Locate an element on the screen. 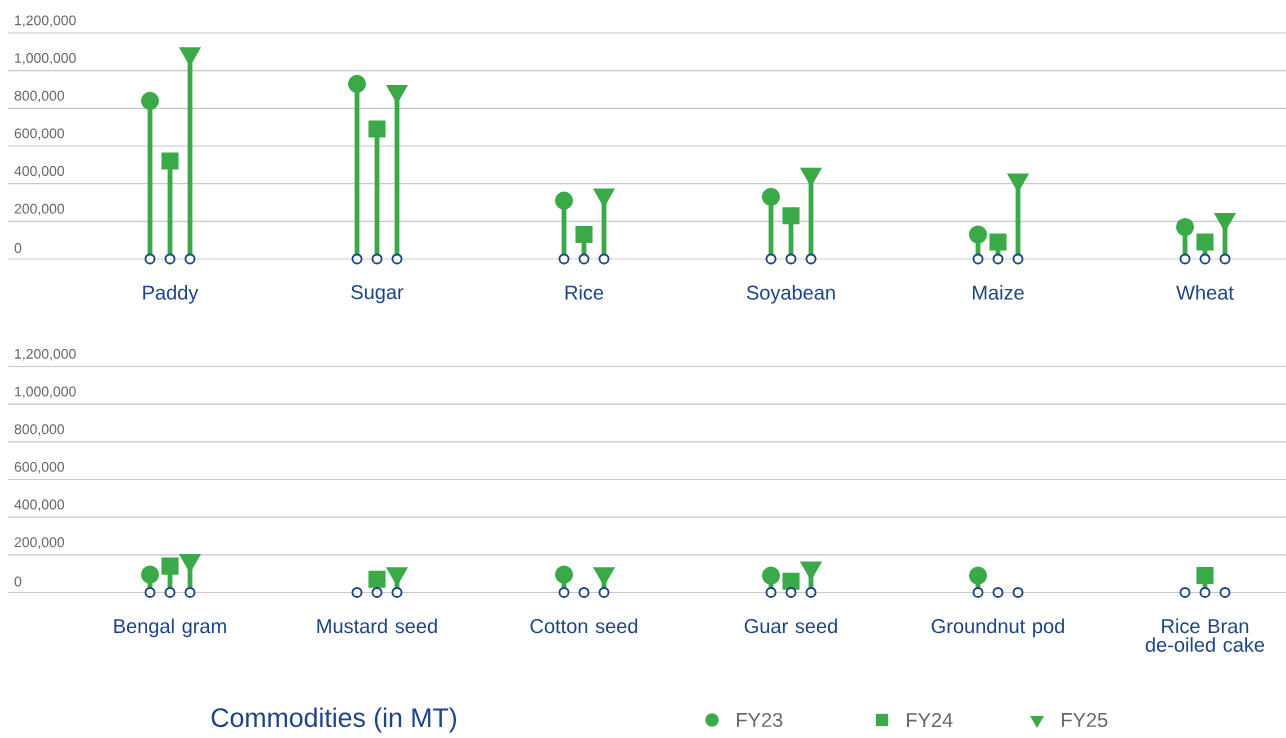  x-tick-label: Rice Bran de-oiled cake is located at coordinates (1205, 635).